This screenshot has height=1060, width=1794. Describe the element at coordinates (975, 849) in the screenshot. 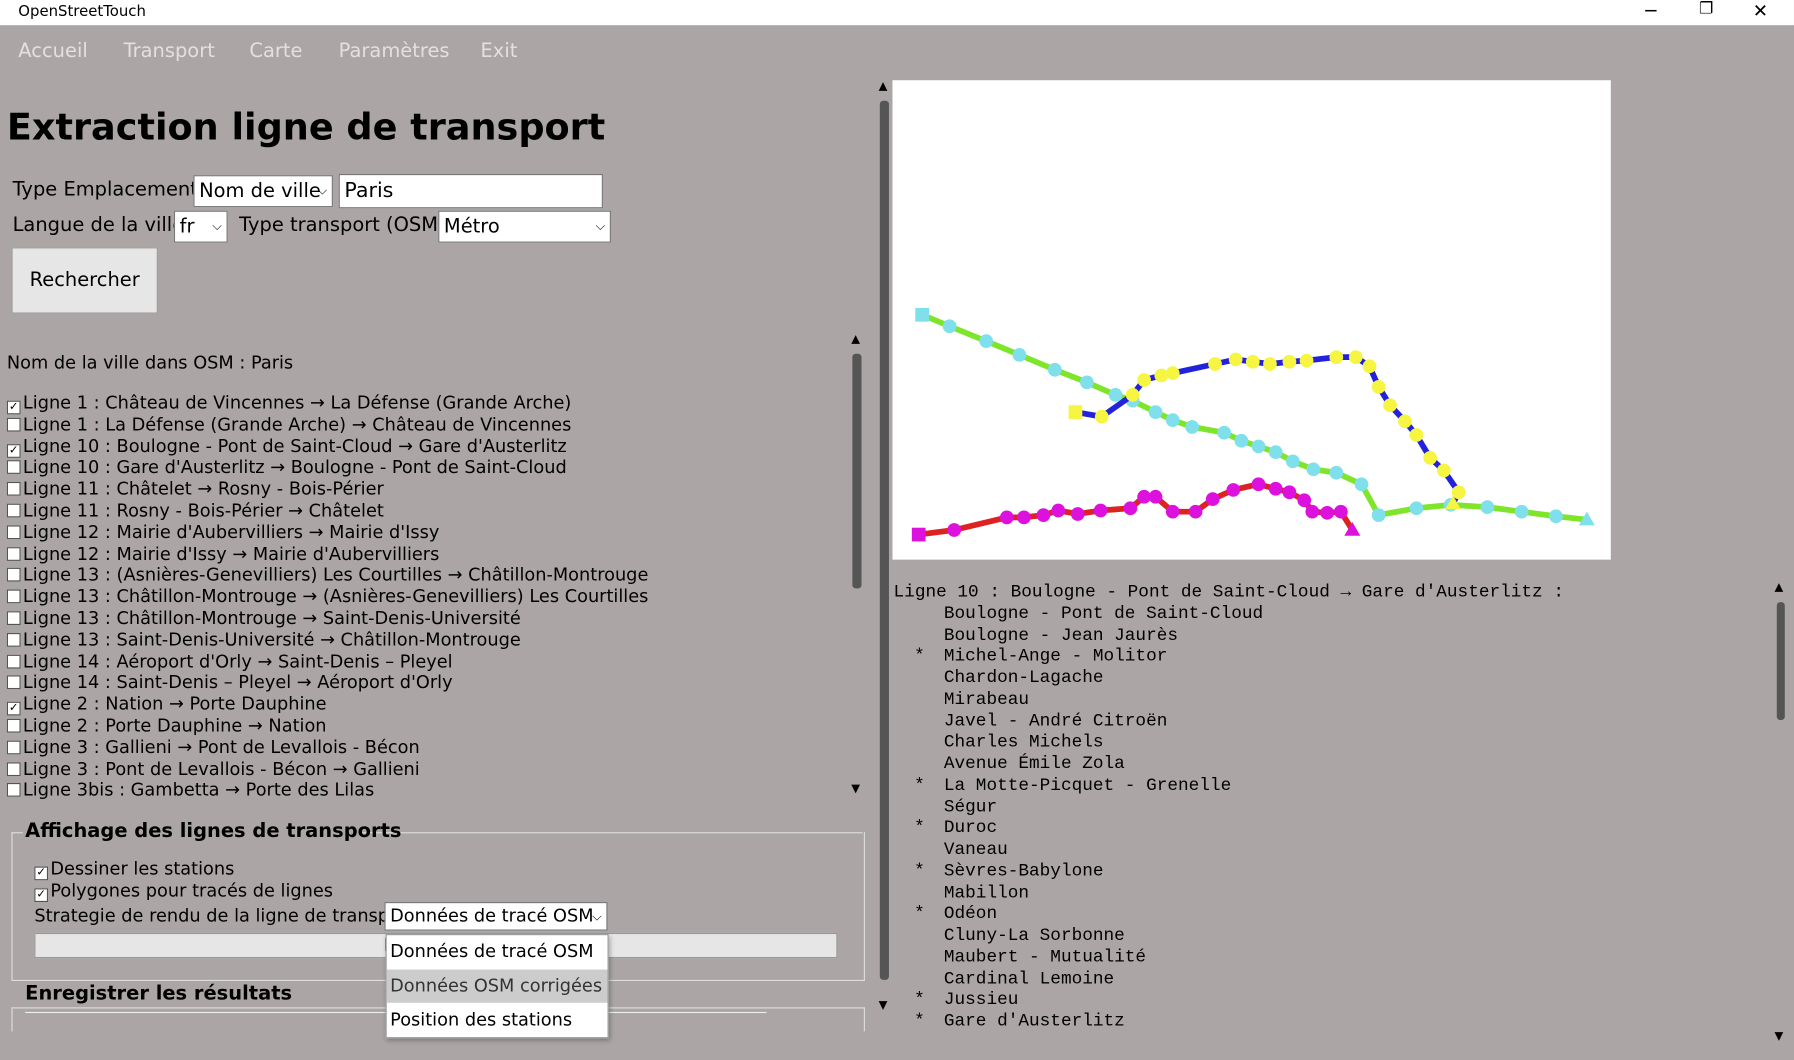

I see `station-name: Vaneau` at that location.